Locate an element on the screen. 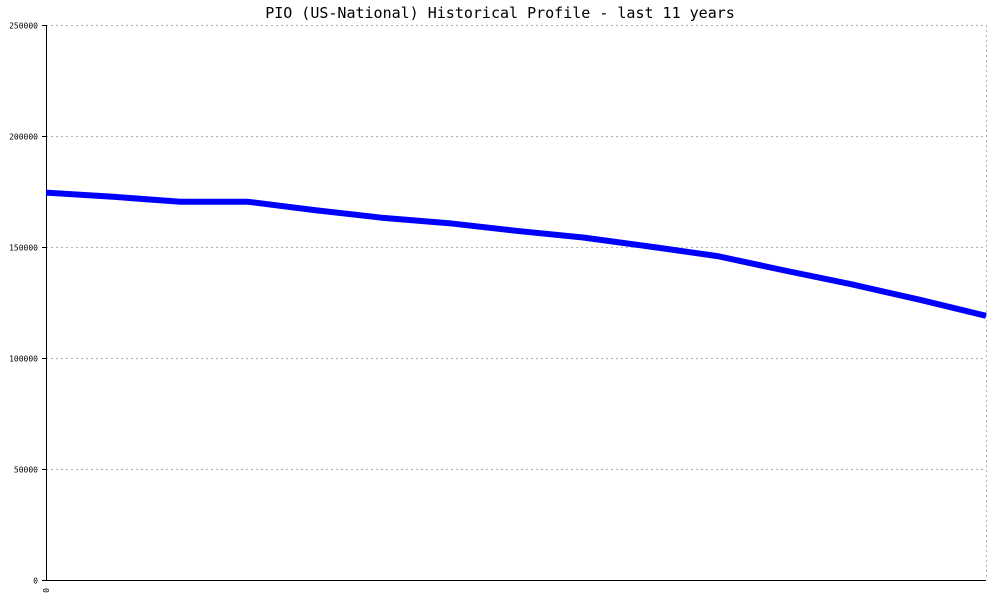  x-tick-label: 0 is located at coordinates (45, 590).